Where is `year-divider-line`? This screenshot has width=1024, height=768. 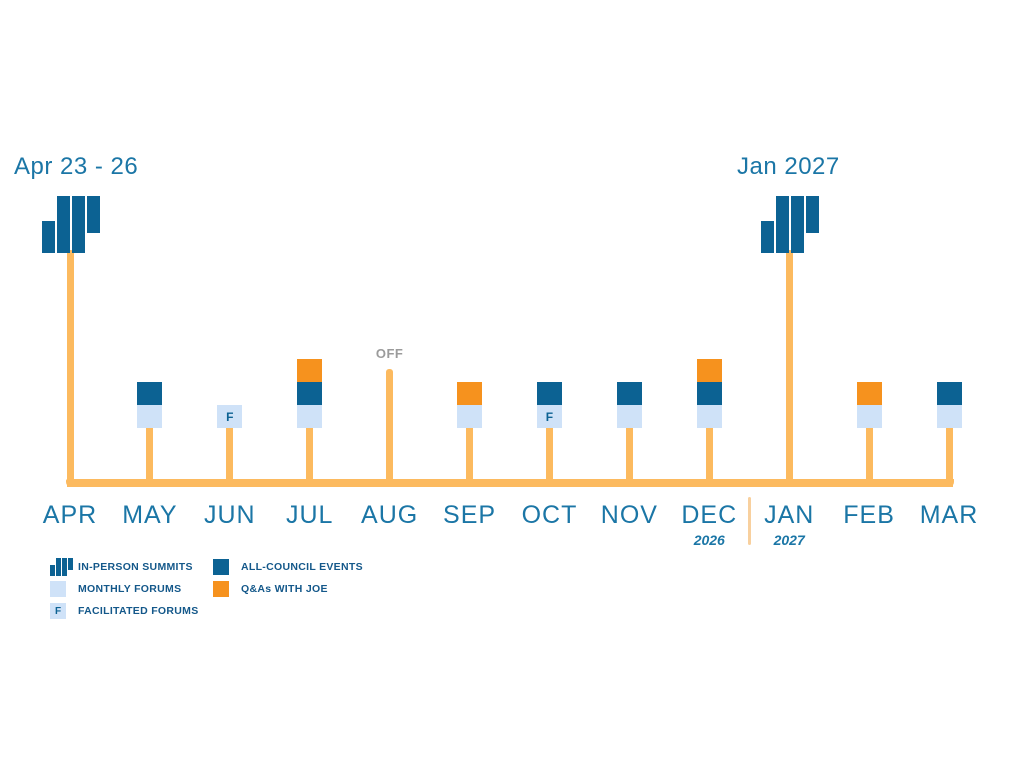 year-divider-line is located at coordinates (749, 521).